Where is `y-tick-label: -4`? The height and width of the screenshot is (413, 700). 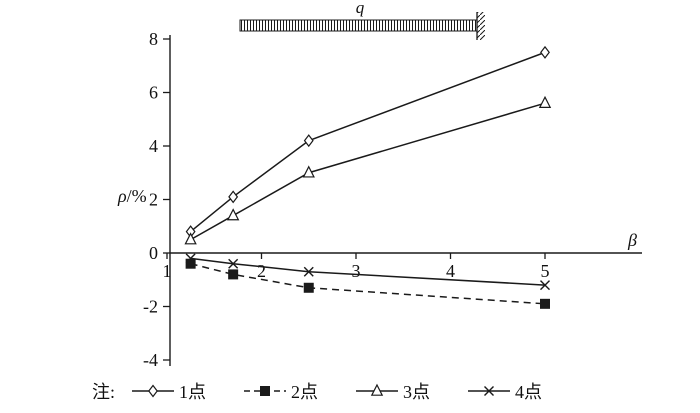 y-tick-label: -4 is located at coordinates (150, 360).